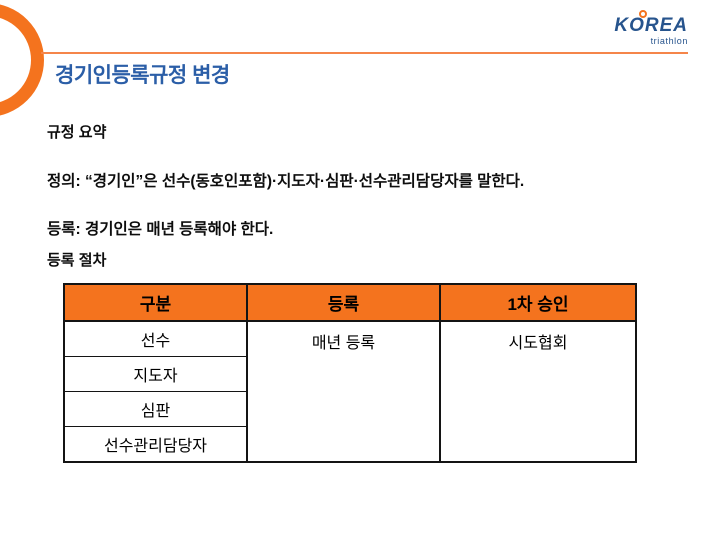 The width and height of the screenshot is (720, 540). I want to click on logo-brand-text: KOREA, so click(651, 25).